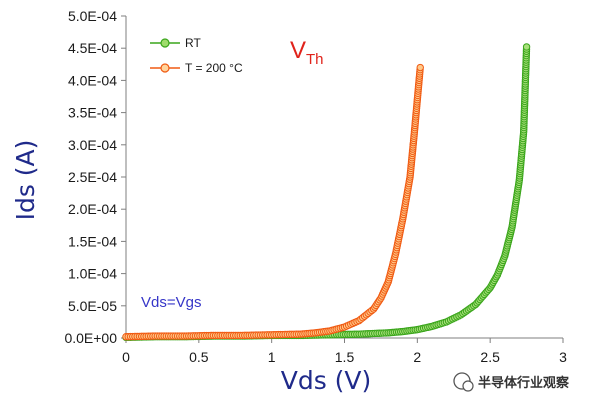  I want to click on vth-main: V, so click(298, 50).